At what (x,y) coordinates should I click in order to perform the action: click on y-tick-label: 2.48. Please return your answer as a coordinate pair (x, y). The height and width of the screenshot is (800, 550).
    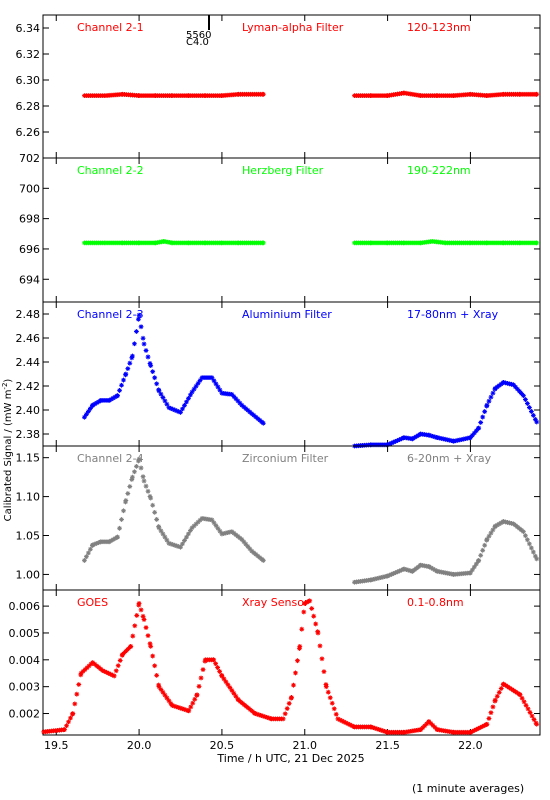
    Looking at the image, I should click on (28, 314).